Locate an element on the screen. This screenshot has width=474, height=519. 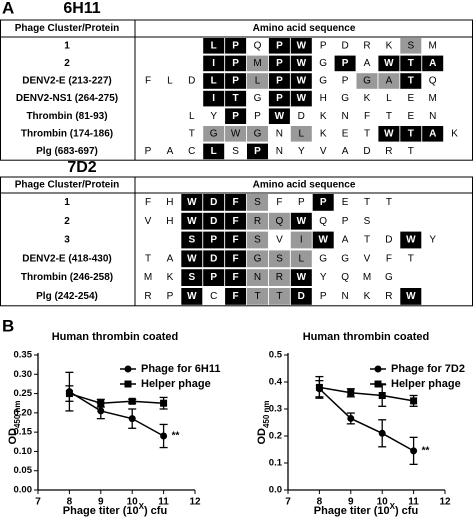
panel-label: A is located at coordinates (8, 8).